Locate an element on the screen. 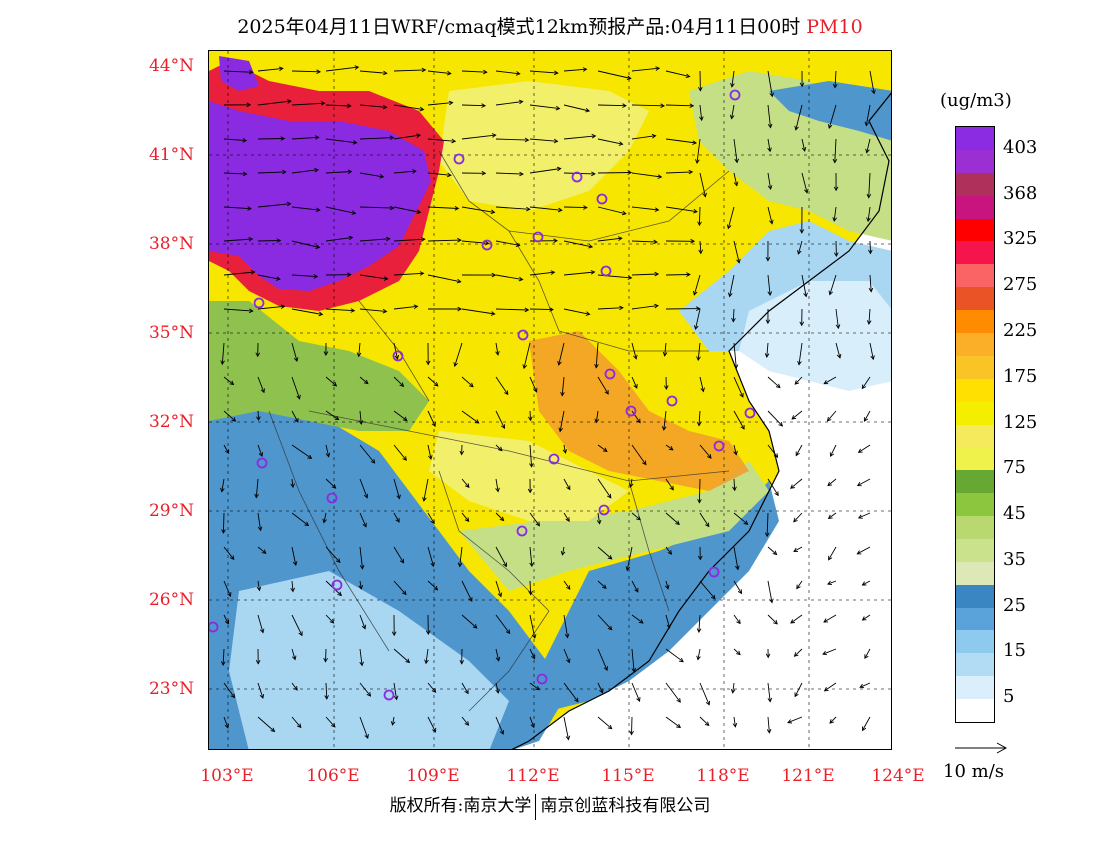 The image size is (1100, 850). coastal-green is located at coordinates (614, 526).